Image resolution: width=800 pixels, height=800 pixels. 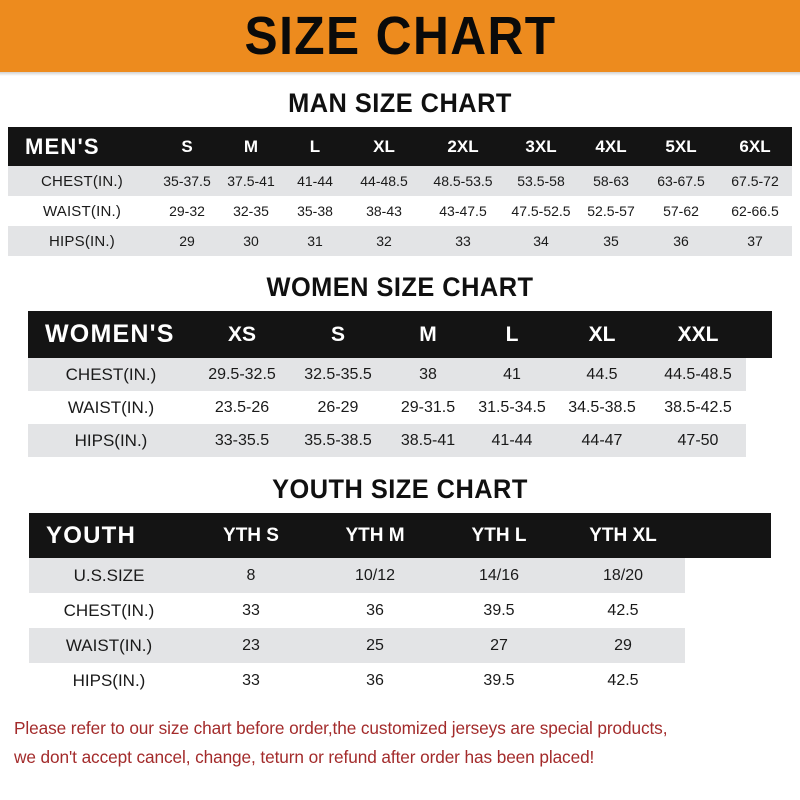 I want to click on women-header-cell-6: XXL, so click(x=698, y=334).